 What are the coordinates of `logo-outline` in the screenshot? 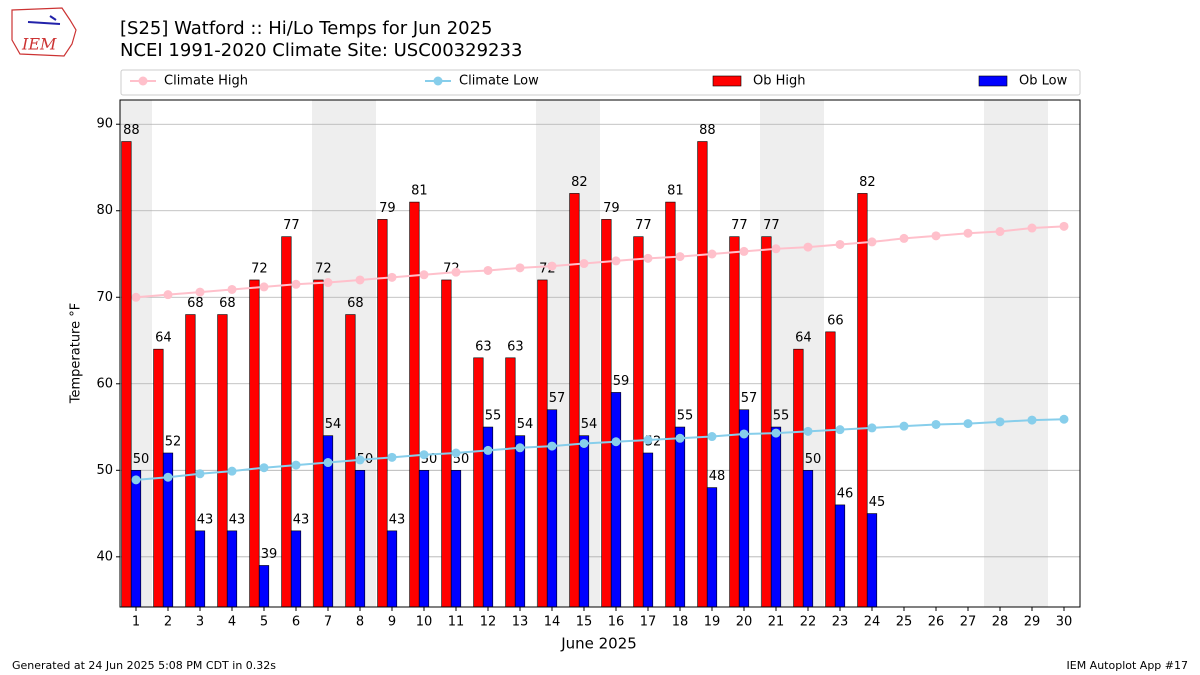 It's located at (44, 32).